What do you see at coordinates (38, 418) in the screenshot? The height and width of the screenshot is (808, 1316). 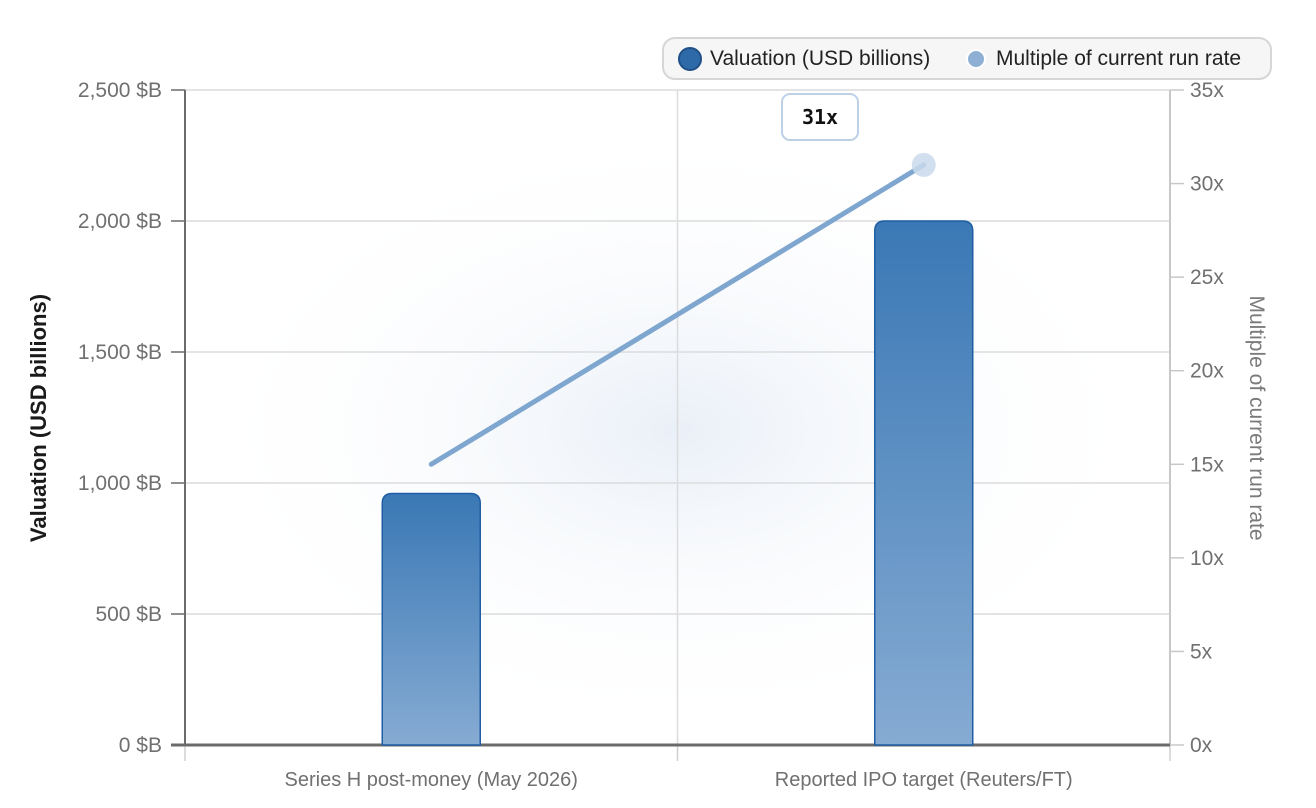 I see `y-axis-label: Valuation (USD billions)` at bounding box center [38, 418].